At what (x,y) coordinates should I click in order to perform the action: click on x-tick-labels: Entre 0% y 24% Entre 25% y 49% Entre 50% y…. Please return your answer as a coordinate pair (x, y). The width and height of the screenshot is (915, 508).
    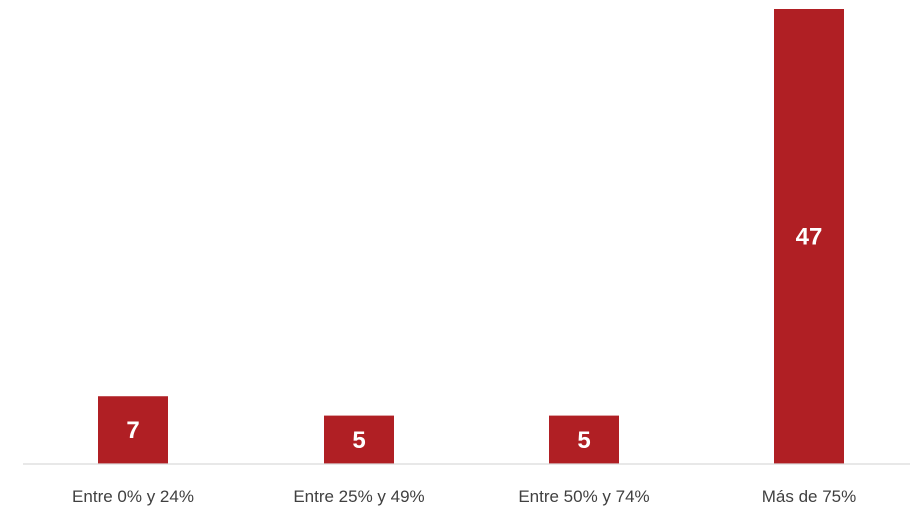
    Looking at the image, I should click on (464, 496).